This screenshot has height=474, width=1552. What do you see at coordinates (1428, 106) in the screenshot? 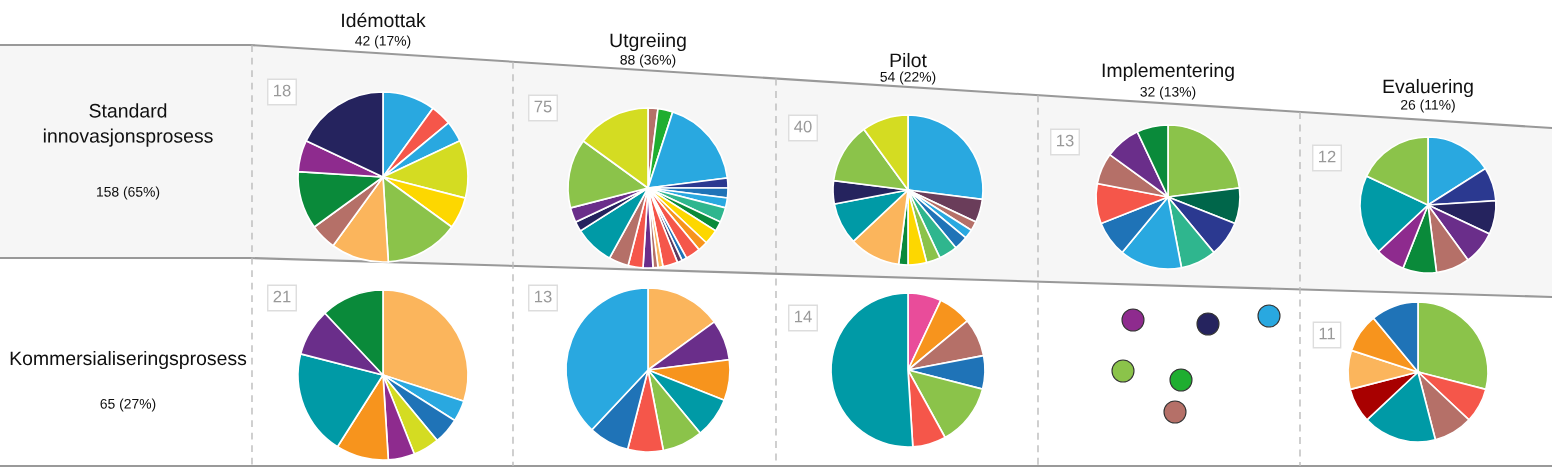
I see `chart-subtitle: 26 (11%)` at bounding box center [1428, 106].